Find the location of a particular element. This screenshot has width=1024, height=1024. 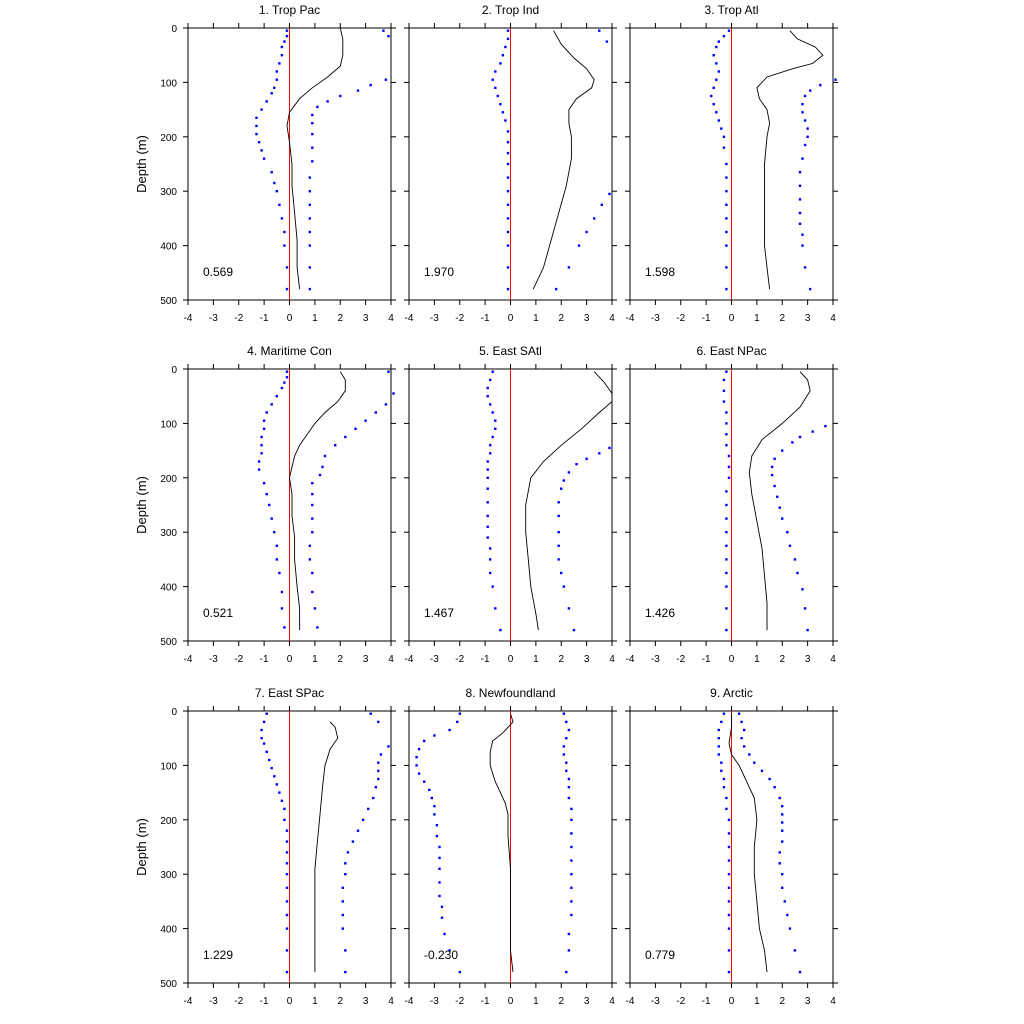

panel-2: 2. Trop Ind -4 -3 -2 -1 0 1 2 3 4 1.970 is located at coordinates (510, 163).